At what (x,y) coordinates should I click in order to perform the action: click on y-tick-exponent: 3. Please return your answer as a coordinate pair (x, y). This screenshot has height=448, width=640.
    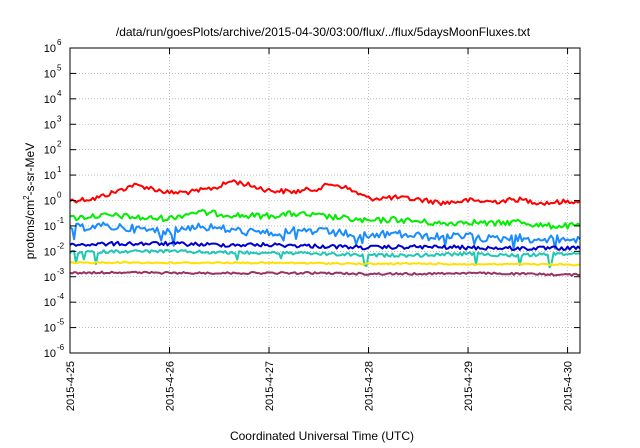
    Looking at the image, I should click on (59, 118).